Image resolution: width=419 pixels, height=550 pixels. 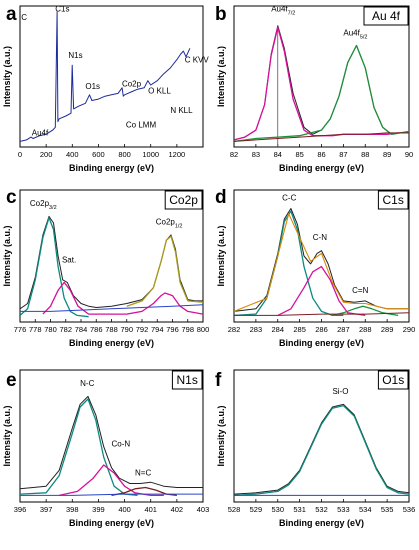 What do you see at coordinates (234, 329) in the screenshot?
I see `x-tick-label: 282` at bounding box center [234, 329].